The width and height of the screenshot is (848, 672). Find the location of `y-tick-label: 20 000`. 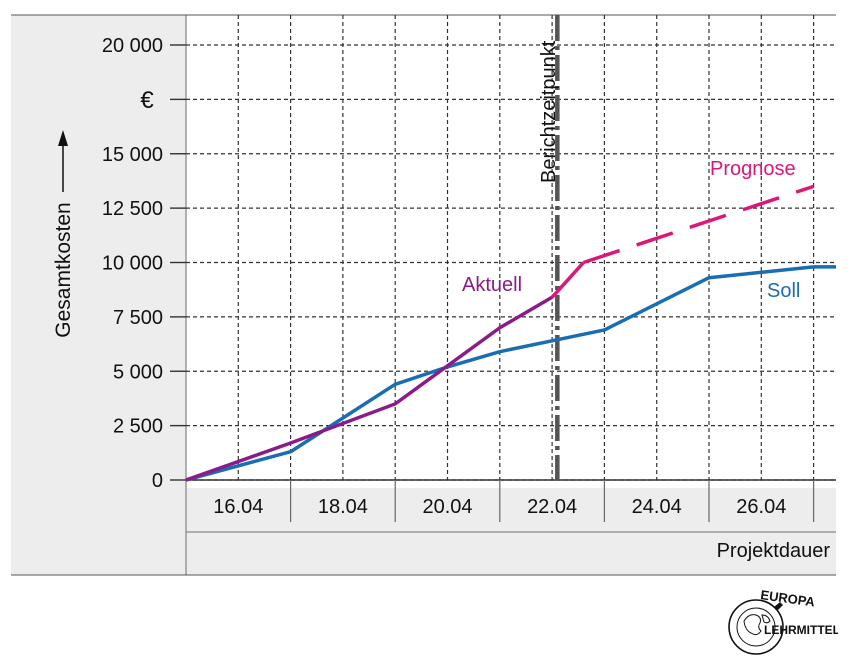

y-tick-label: 20 000 is located at coordinates (132, 46).